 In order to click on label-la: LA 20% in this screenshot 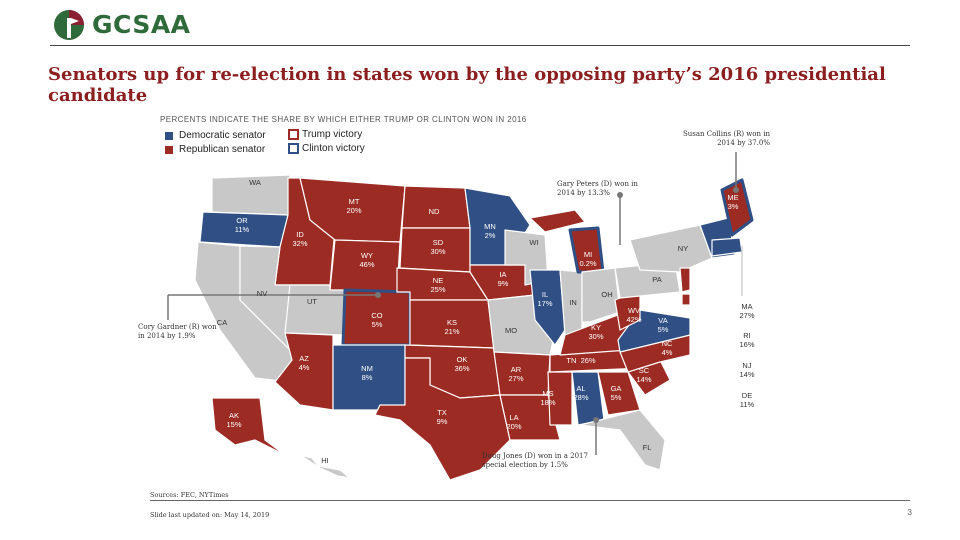, I will do `click(514, 422)`.